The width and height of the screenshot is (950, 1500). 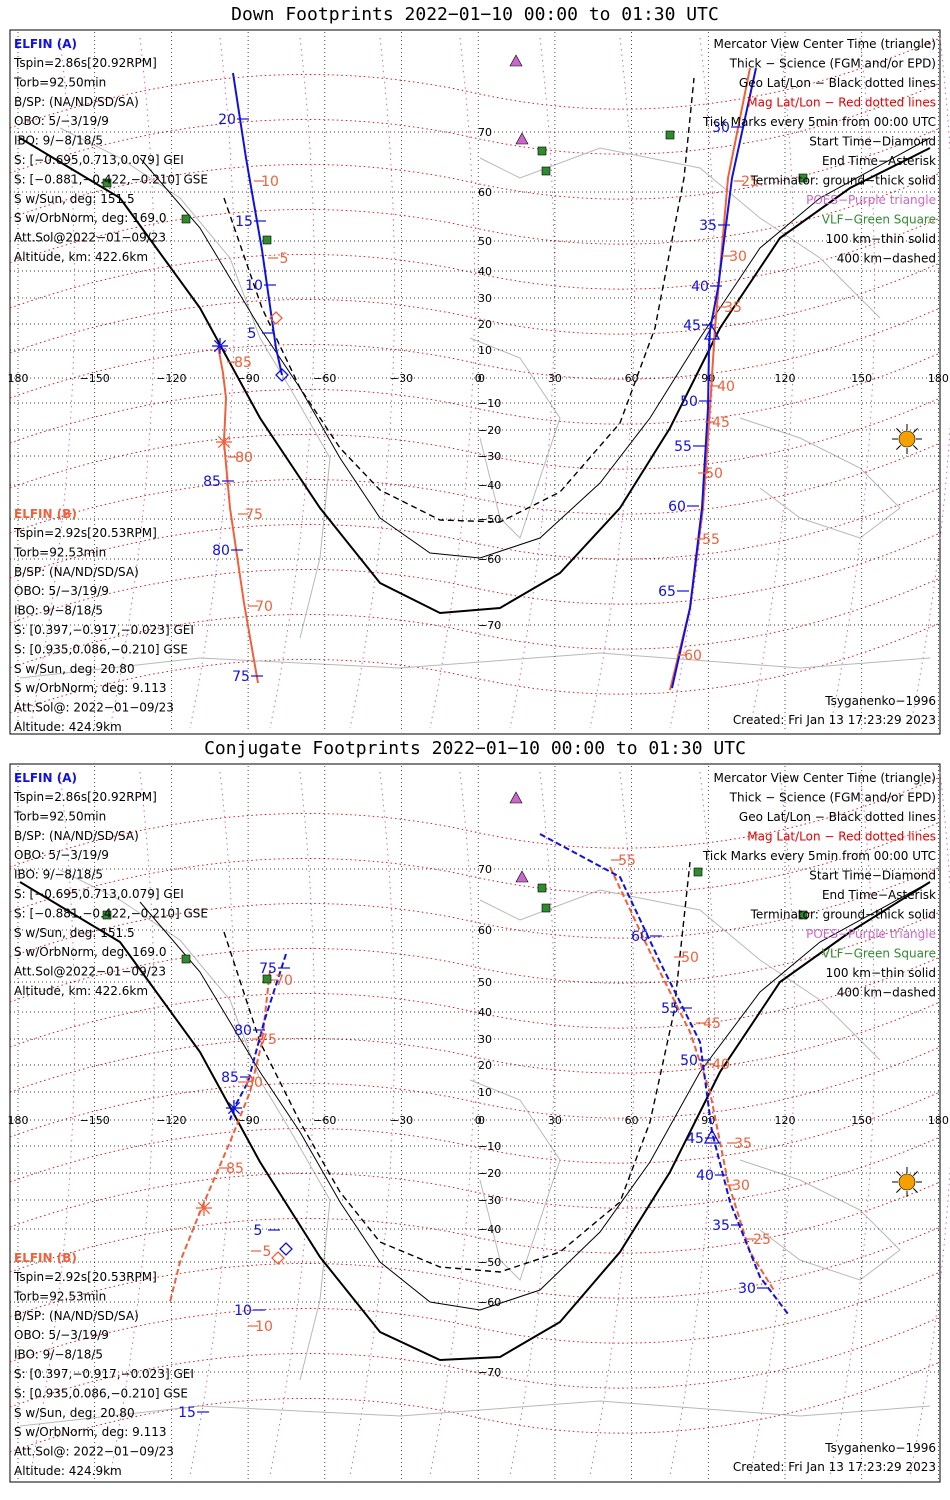 What do you see at coordinates (489, 1262) in the screenshot?
I see `lat-tick-label: −50` at bounding box center [489, 1262].